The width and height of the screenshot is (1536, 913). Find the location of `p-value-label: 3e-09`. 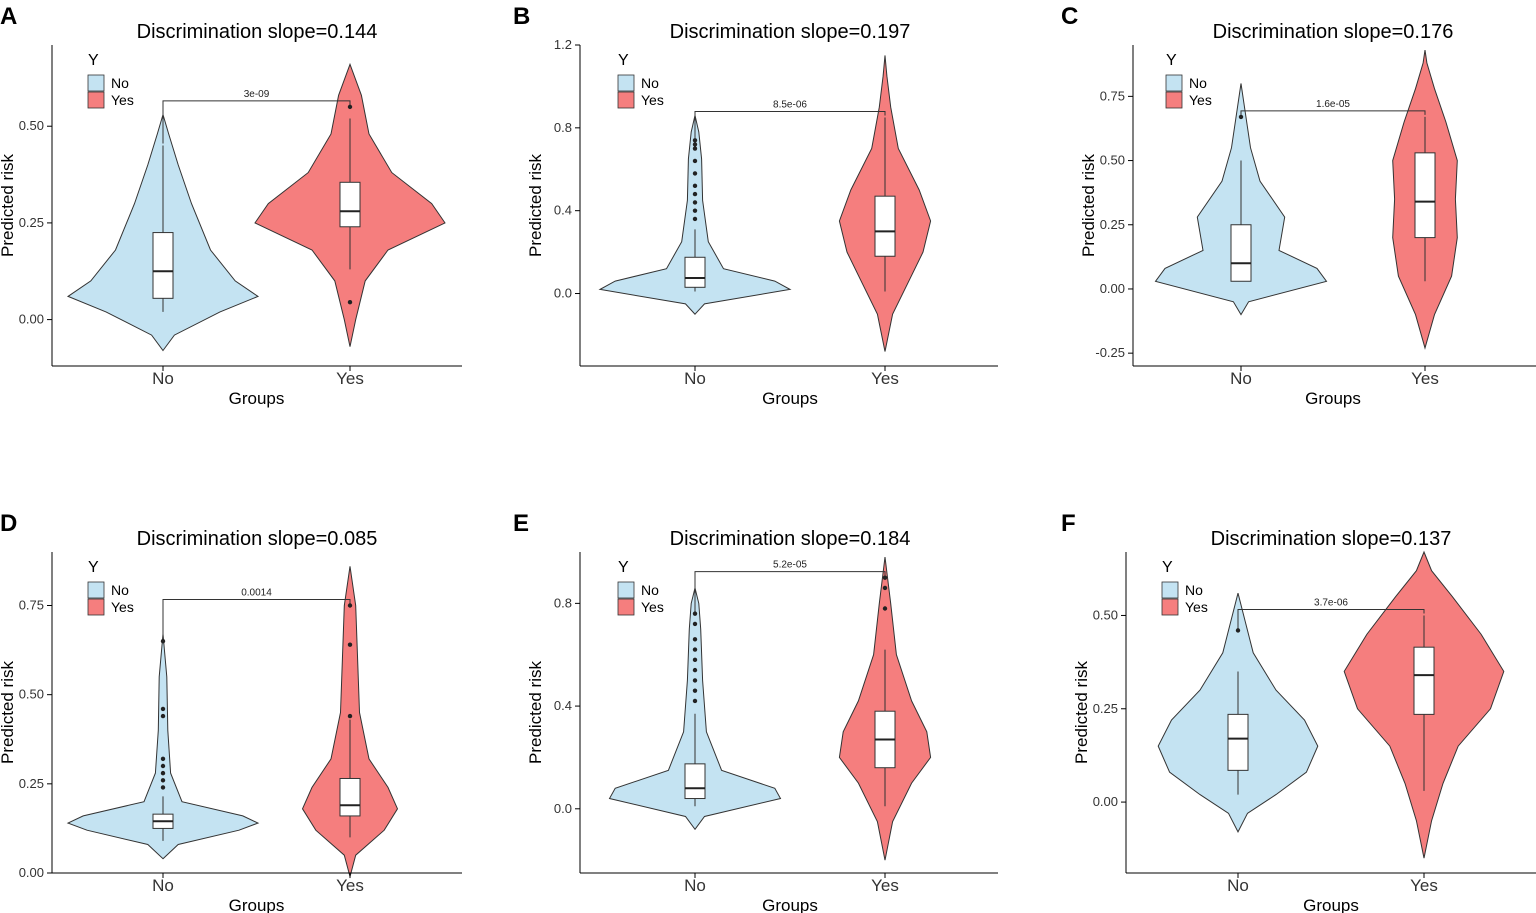

p-value-label: 3e-09 is located at coordinates (257, 94).